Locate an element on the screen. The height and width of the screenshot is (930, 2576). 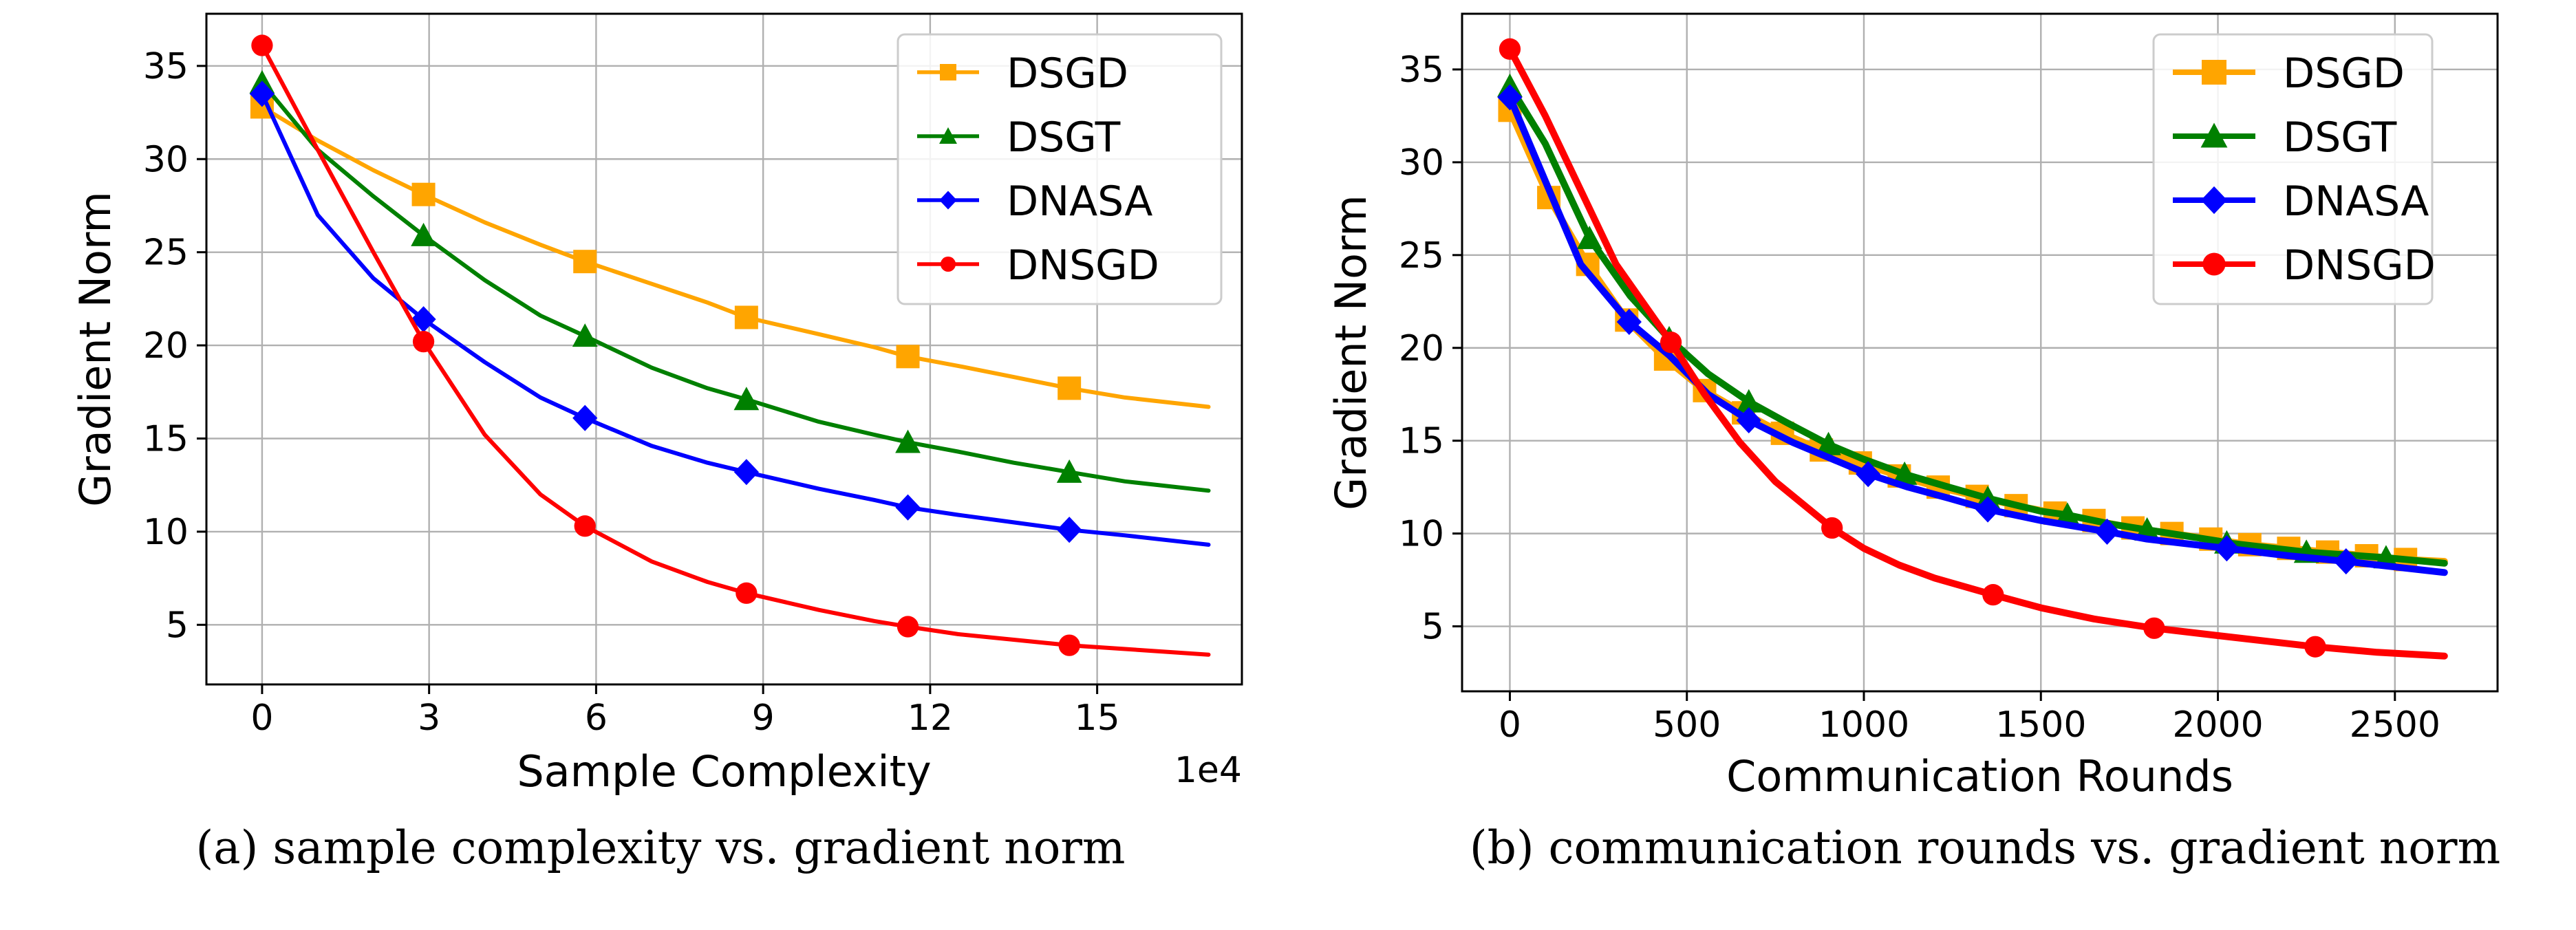
x-tick-label: 500 is located at coordinates (1687, 725).